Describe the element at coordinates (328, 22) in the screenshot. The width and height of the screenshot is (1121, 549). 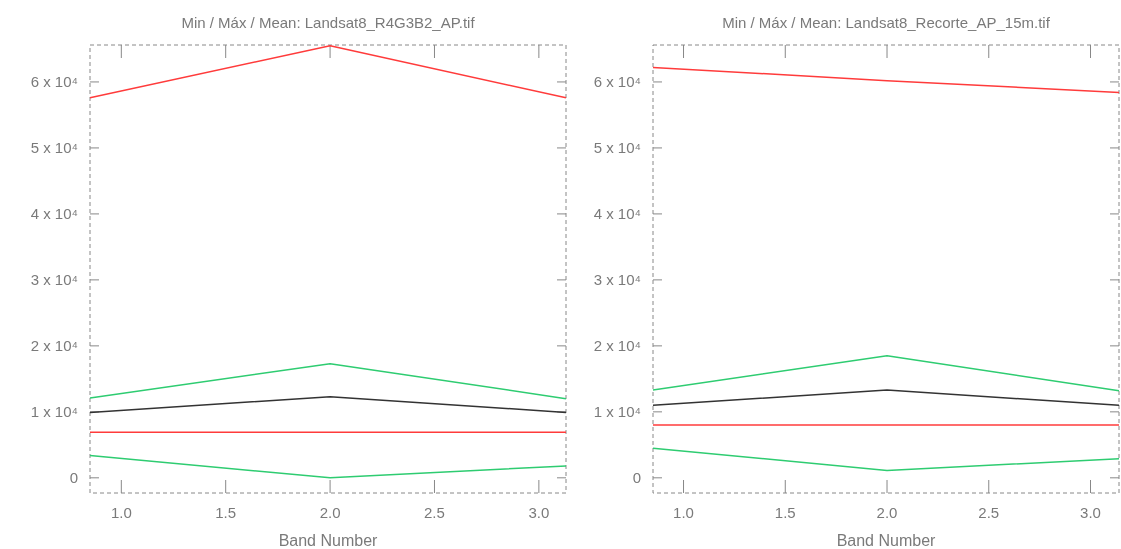
I see `chart-title: Min / Máx / Mean: Landsat8_R4G3B2_AP.tif` at that location.